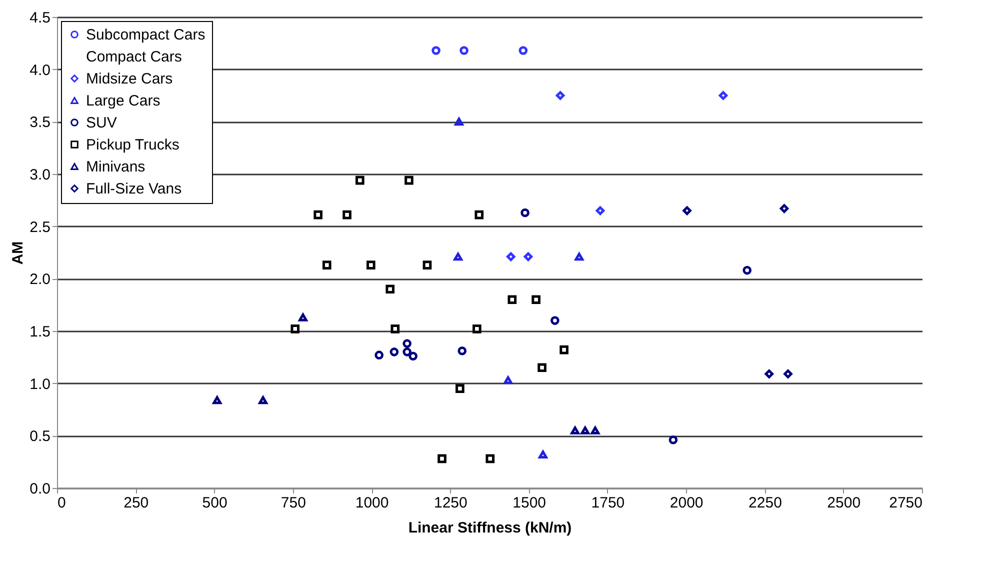 This screenshot has height=569, width=982. What do you see at coordinates (18, 253) in the screenshot?
I see `y-axis-title: AM` at bounding box center [18, 253].